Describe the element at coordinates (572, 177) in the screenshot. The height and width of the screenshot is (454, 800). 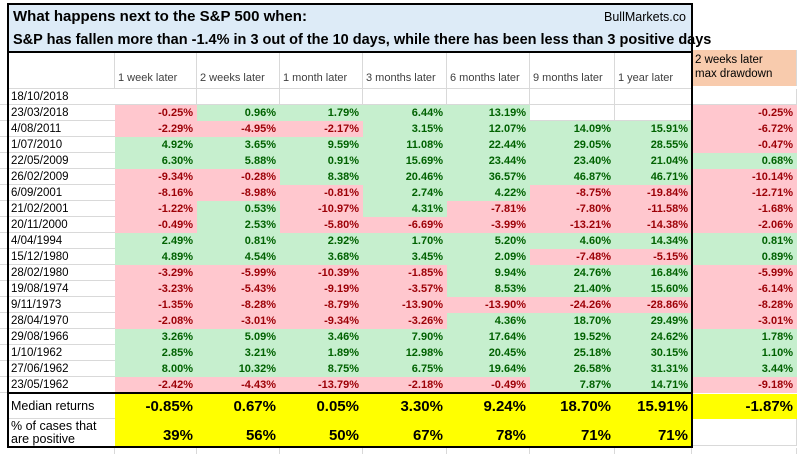
I see `return-cell: 46.87%` at that location.